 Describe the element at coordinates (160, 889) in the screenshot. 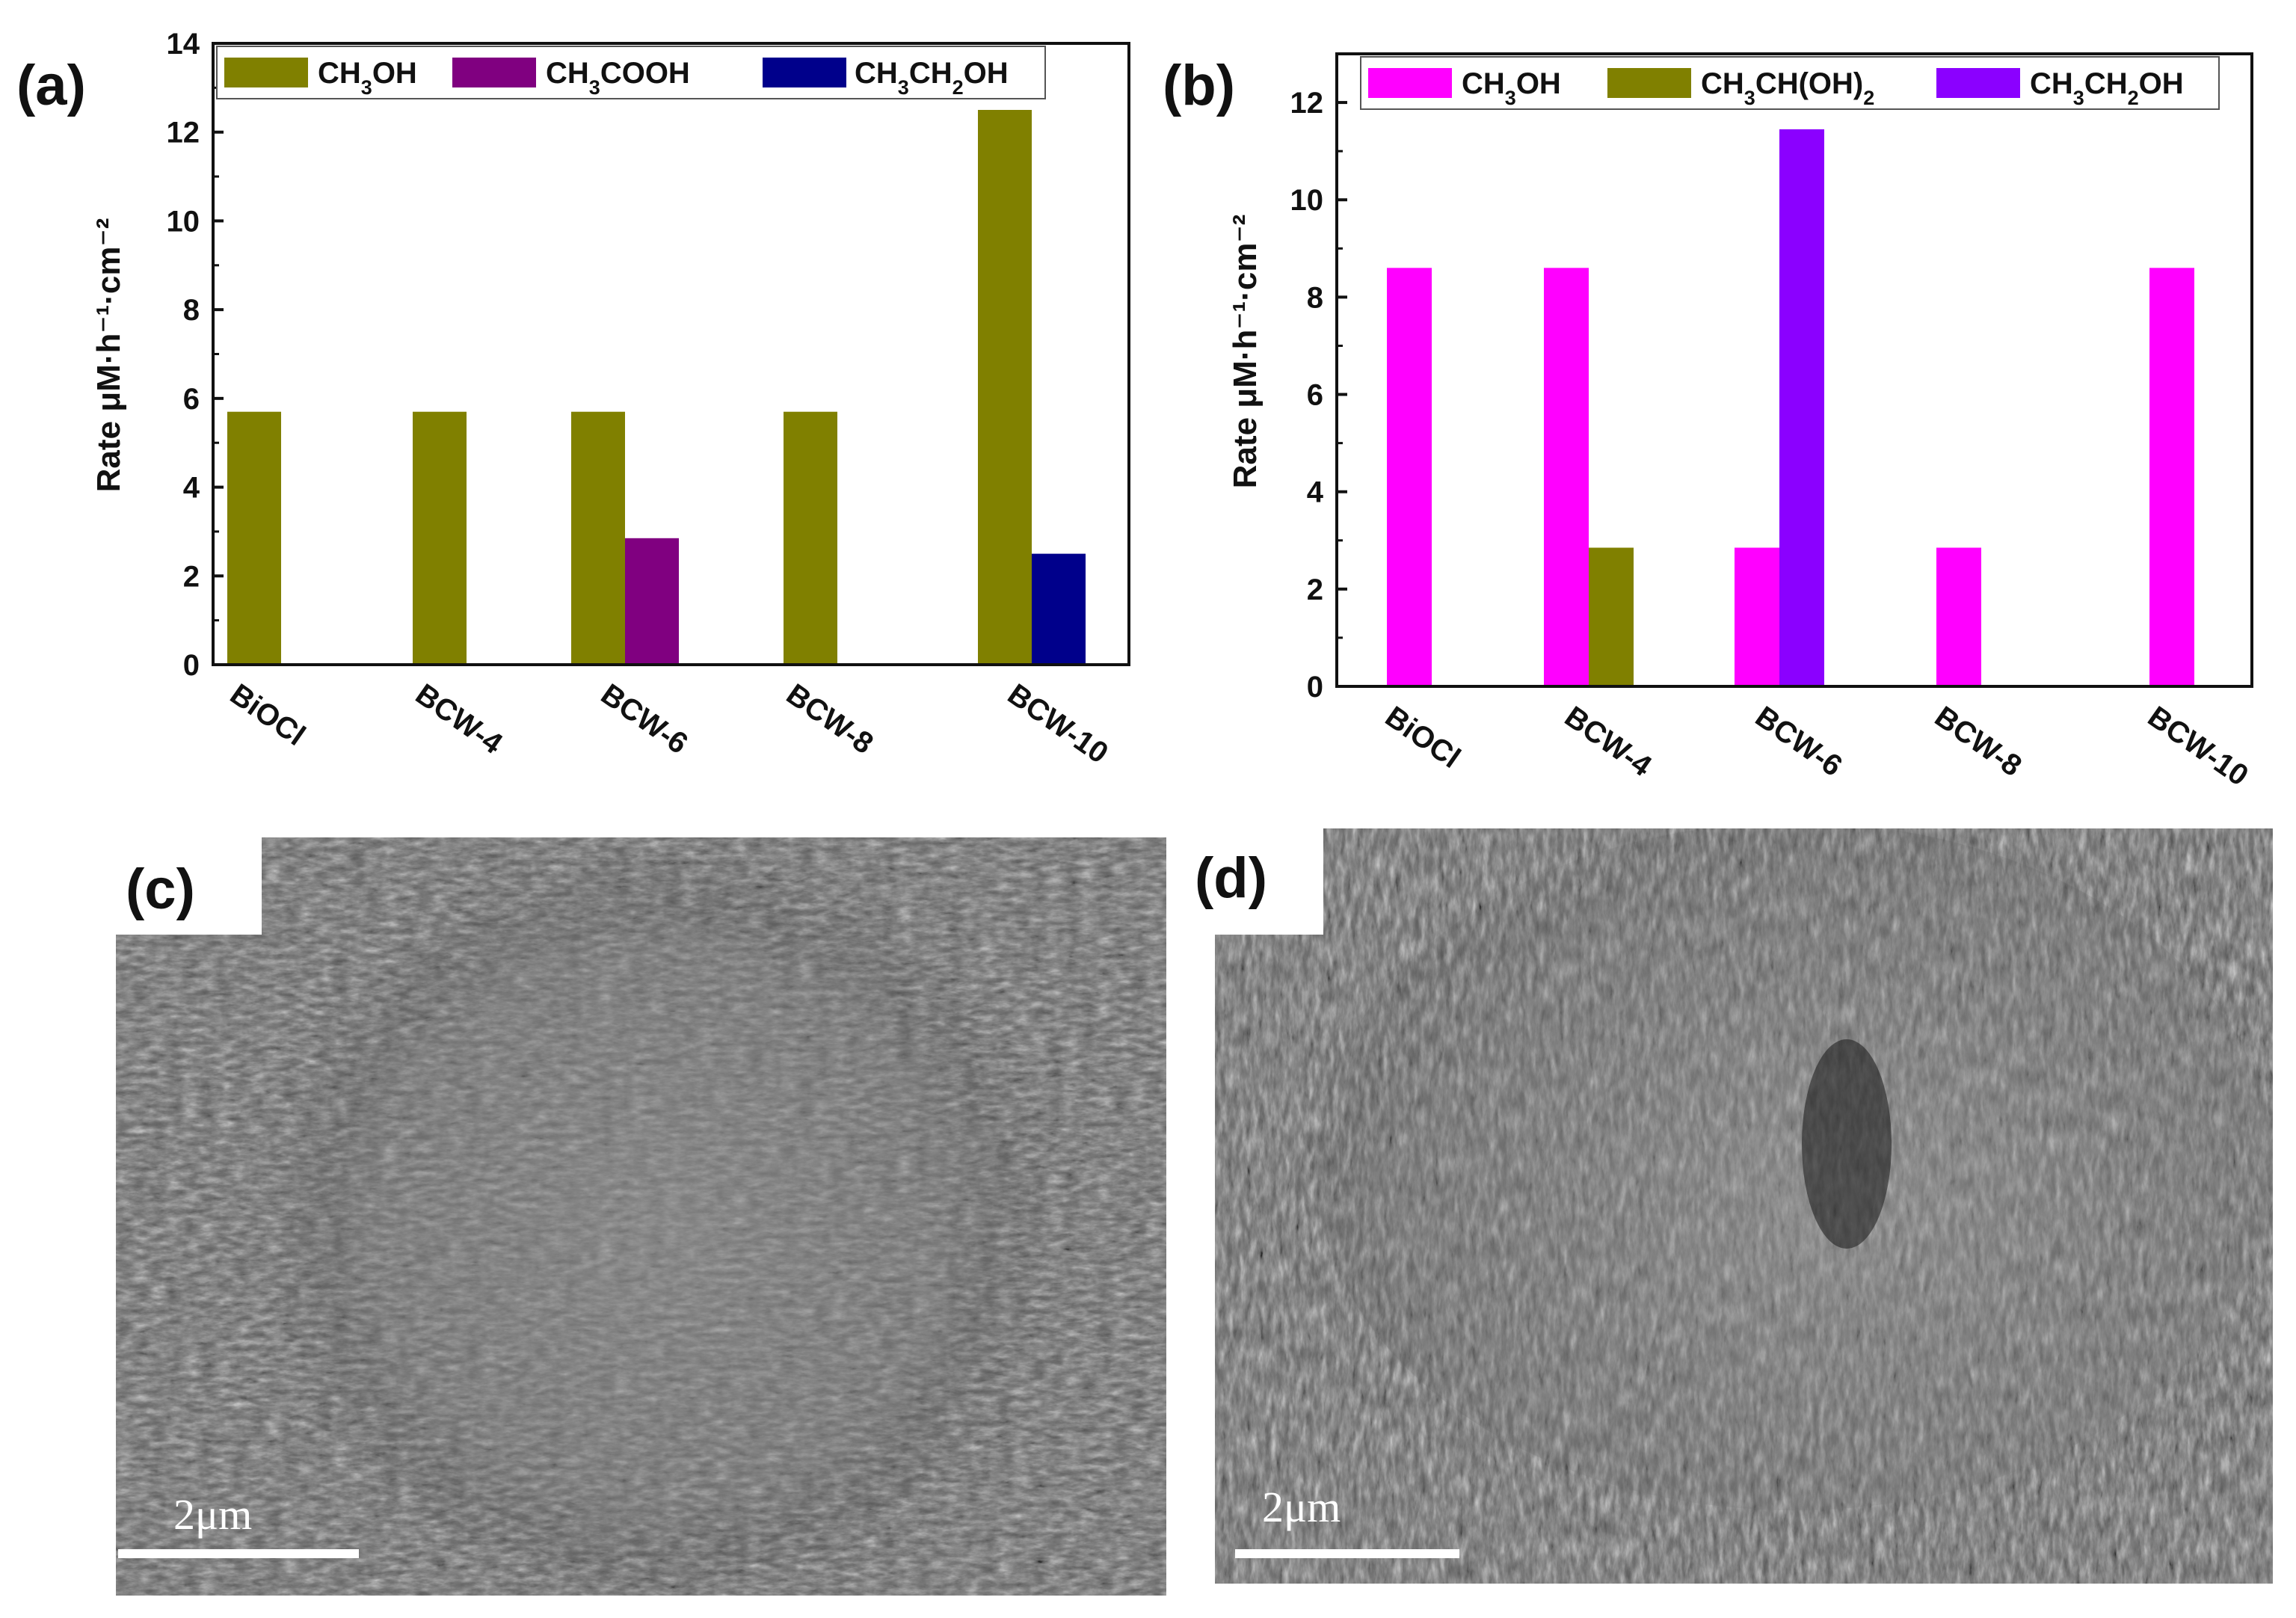

I see `panel-label-c: (c)` at that location.